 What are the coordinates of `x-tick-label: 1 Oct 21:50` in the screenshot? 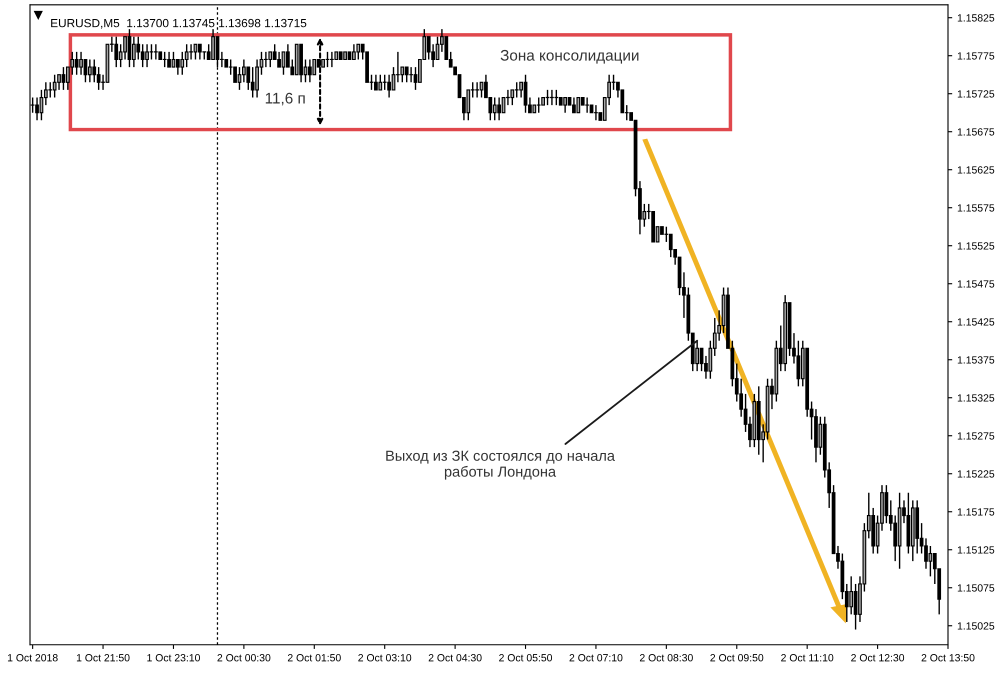 It's located at (103, 658).